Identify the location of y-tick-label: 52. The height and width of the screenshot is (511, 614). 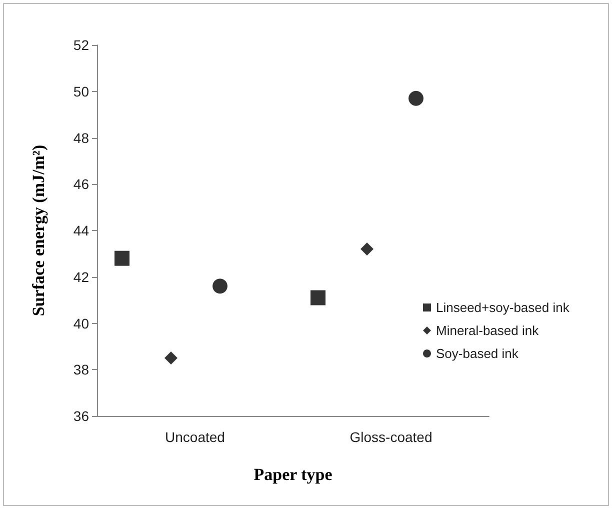
(81, 45).